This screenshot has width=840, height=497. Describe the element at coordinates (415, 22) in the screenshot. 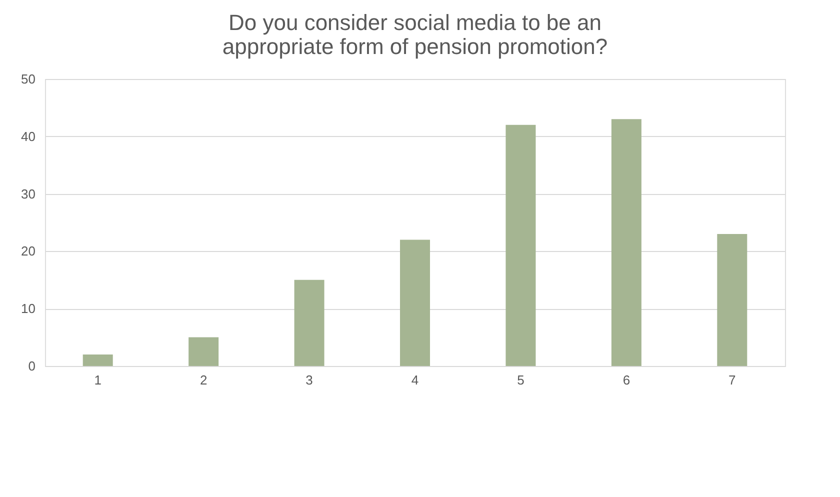

I see `text: Do you consider social media to be an` at that location.